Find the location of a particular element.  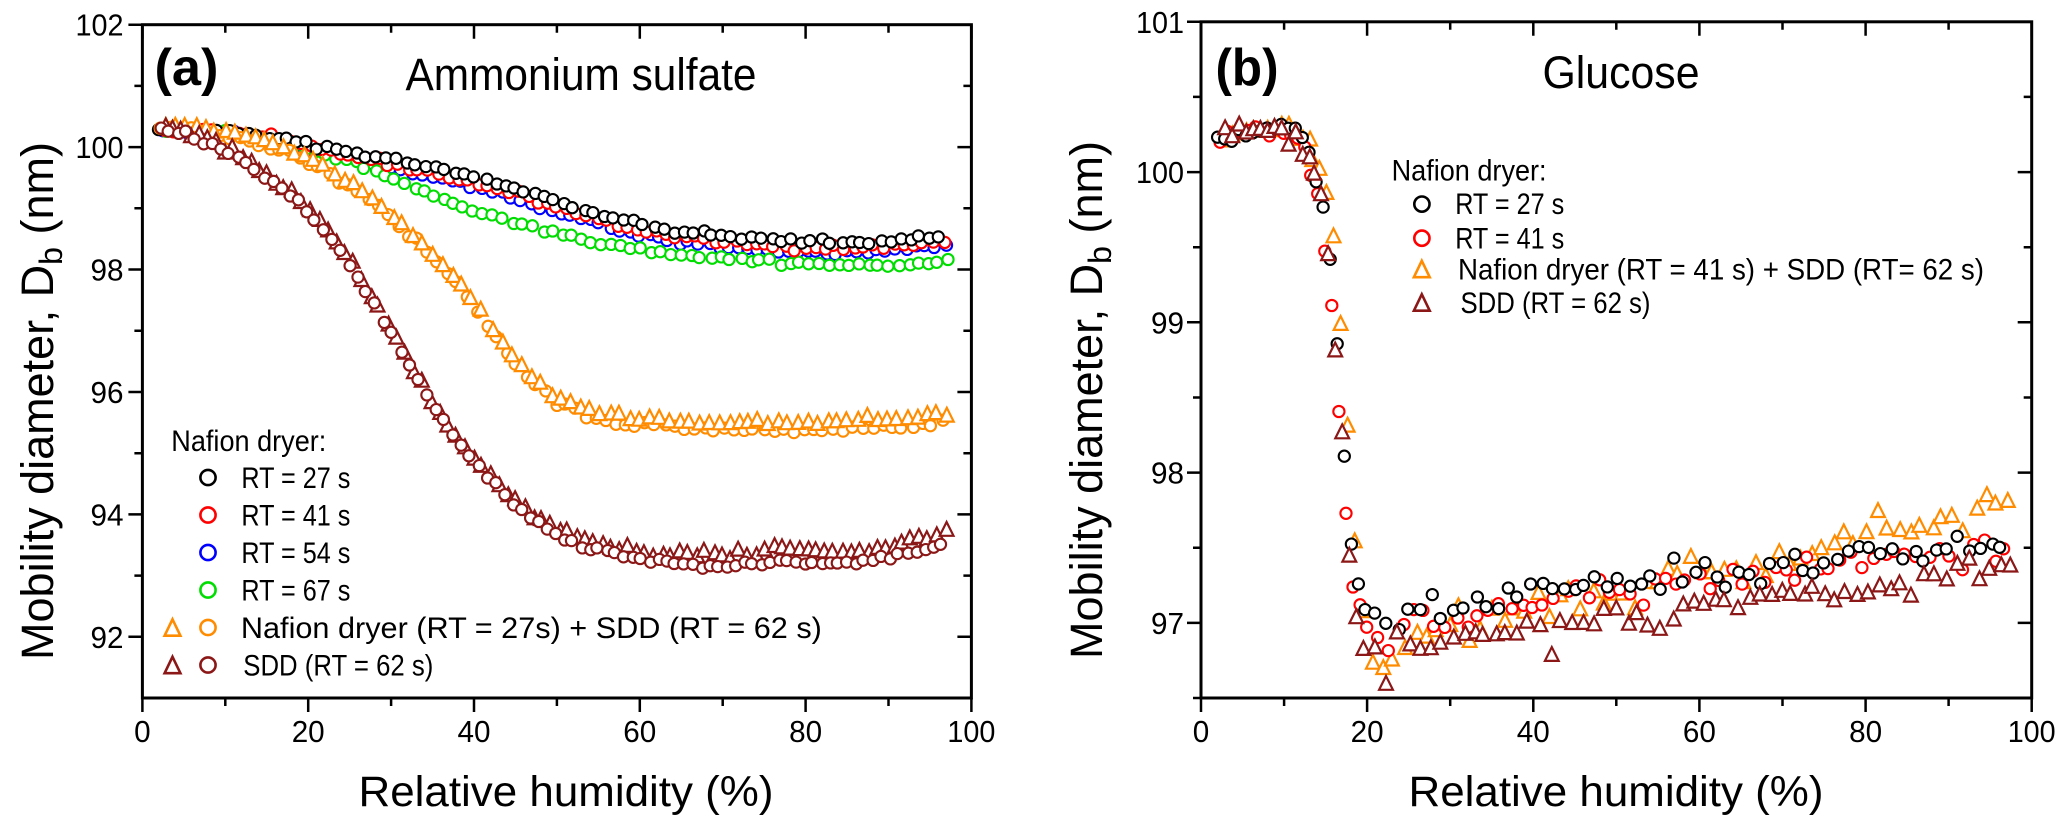

svg-text: 96 is located at coordinates (107, 392).